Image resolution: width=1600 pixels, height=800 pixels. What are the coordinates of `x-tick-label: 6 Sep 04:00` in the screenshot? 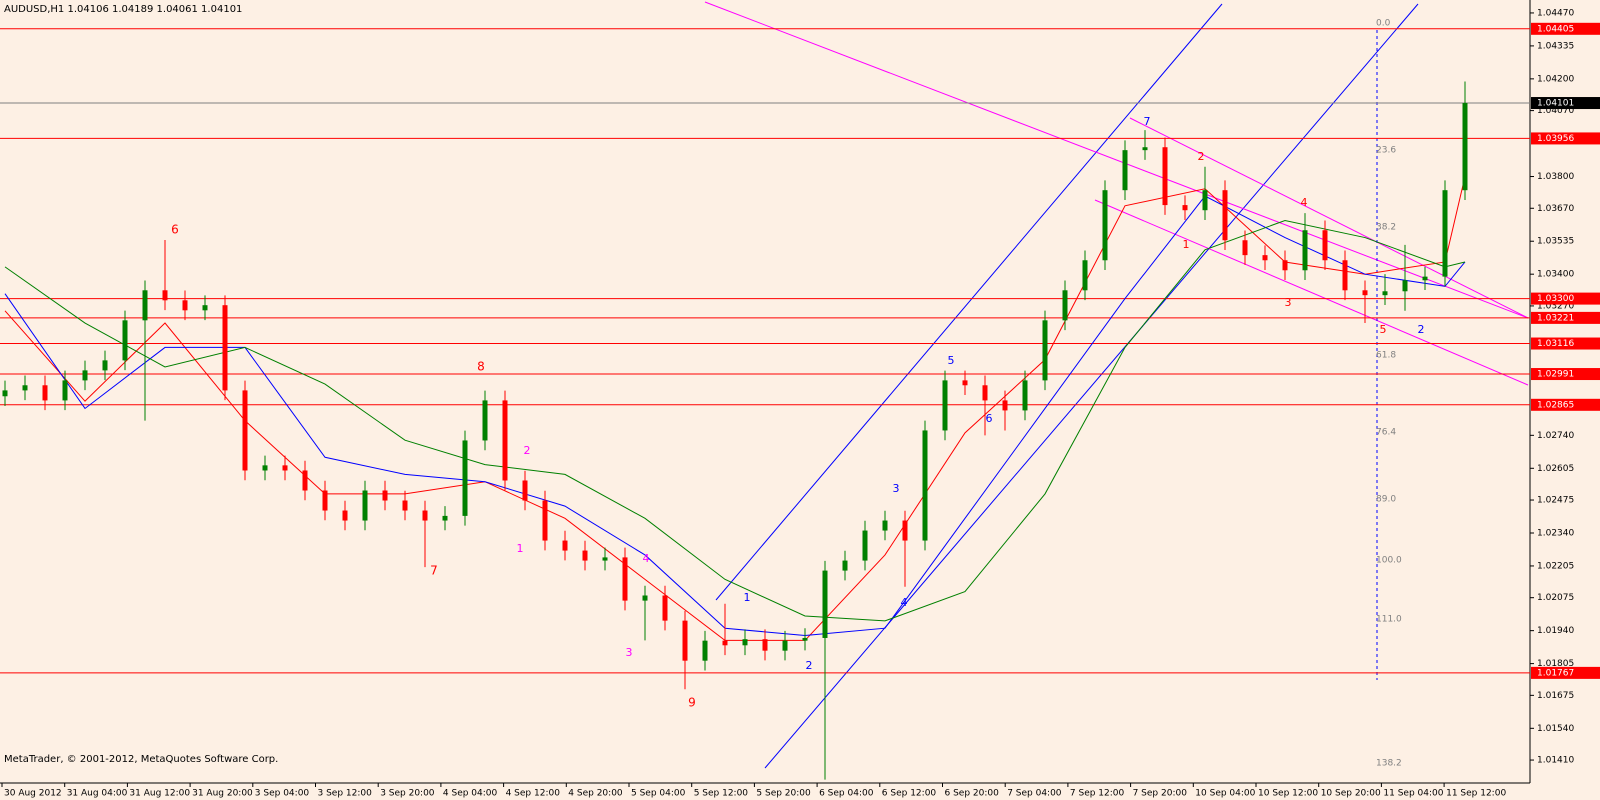 It's located at (846, 794).